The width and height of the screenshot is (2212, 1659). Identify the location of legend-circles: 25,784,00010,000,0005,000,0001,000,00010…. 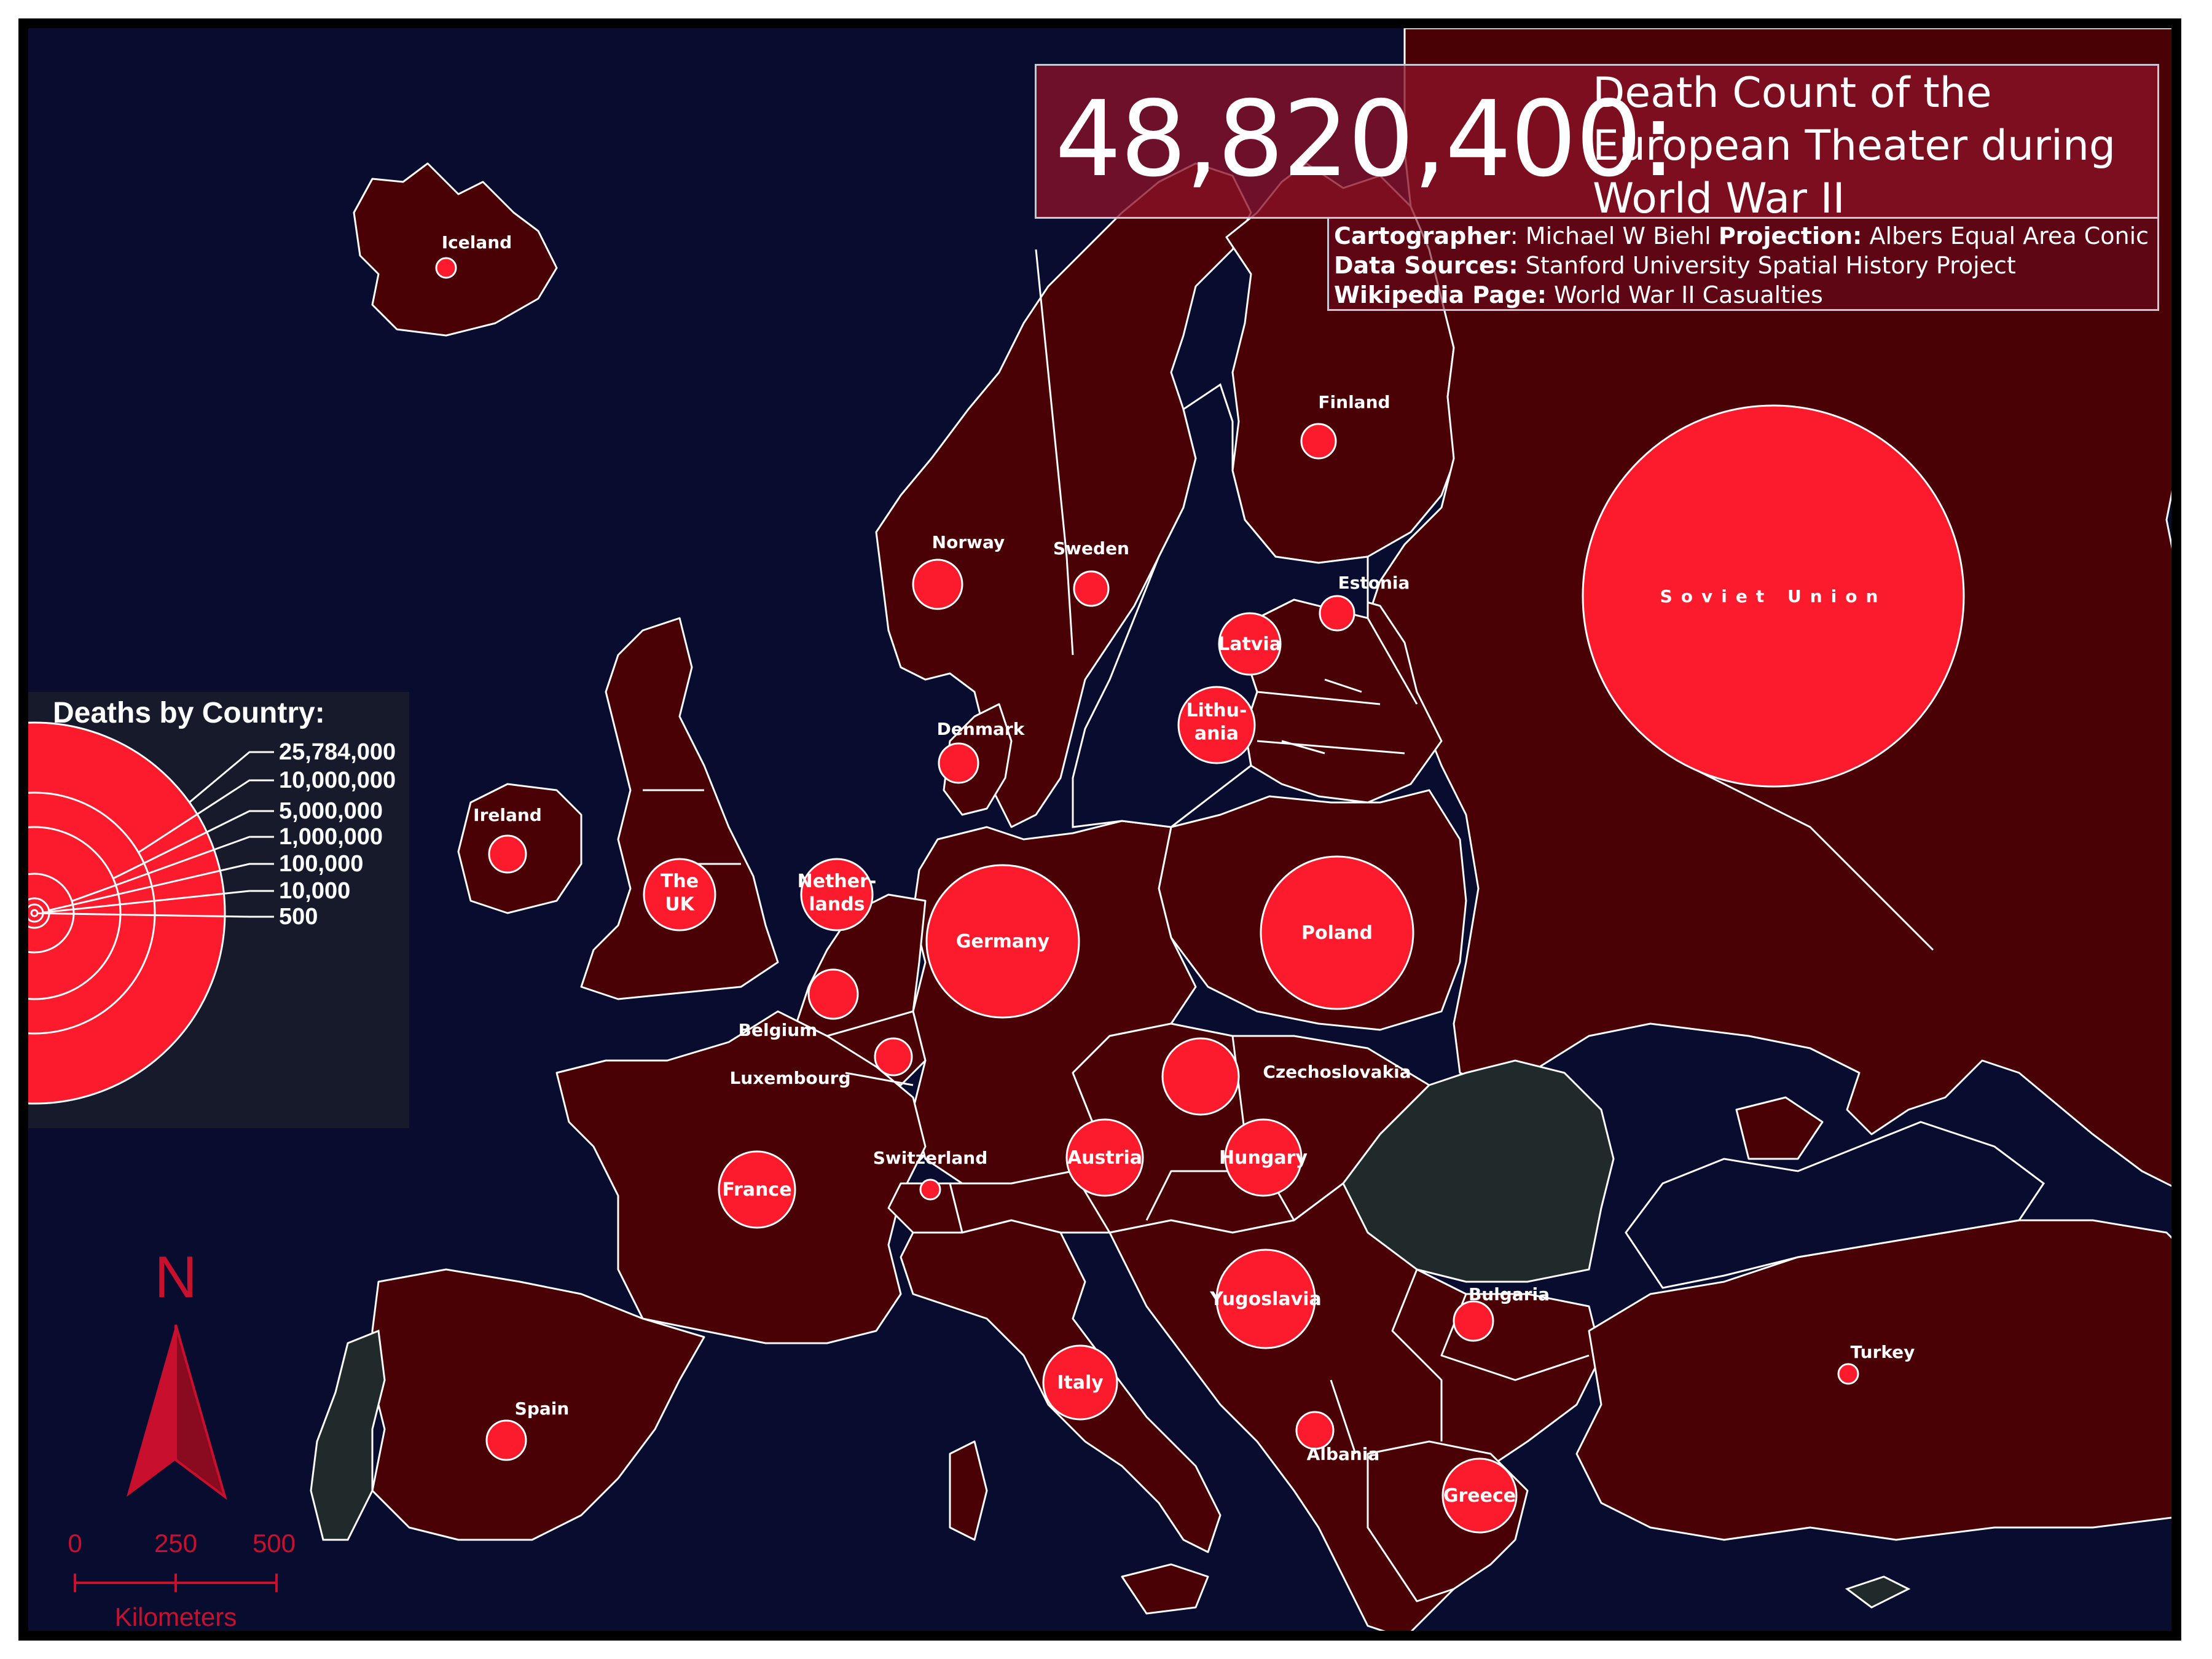
(212, 913).